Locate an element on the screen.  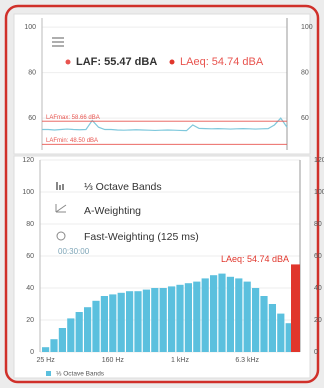
x-tick-label: 1 kHz is located at coordinates (180, 360).